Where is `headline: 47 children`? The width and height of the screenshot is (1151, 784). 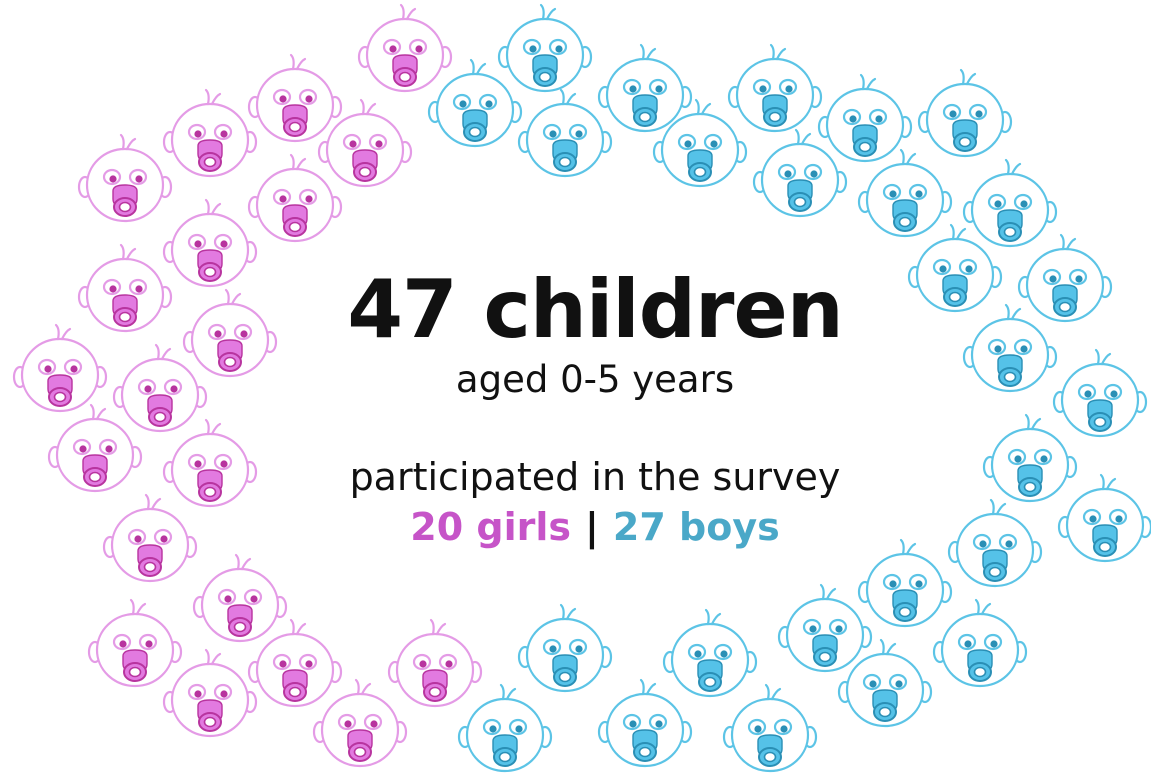
headline: 47 children is located at coordinates (595, 309).